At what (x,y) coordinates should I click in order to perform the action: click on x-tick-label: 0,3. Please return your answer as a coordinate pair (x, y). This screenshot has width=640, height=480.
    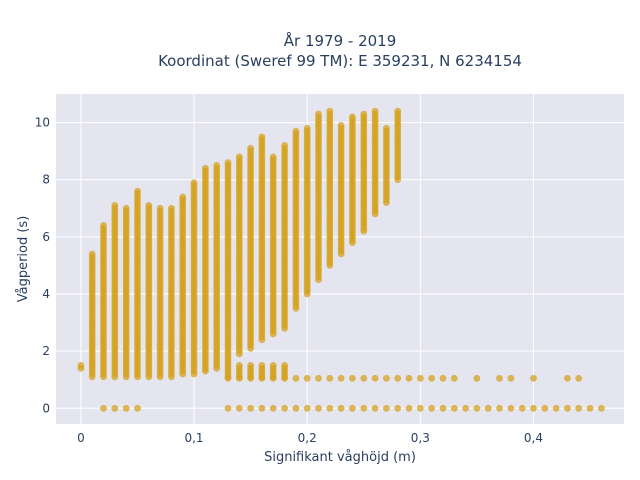
    Looking at the image, I should click on (420, 438).